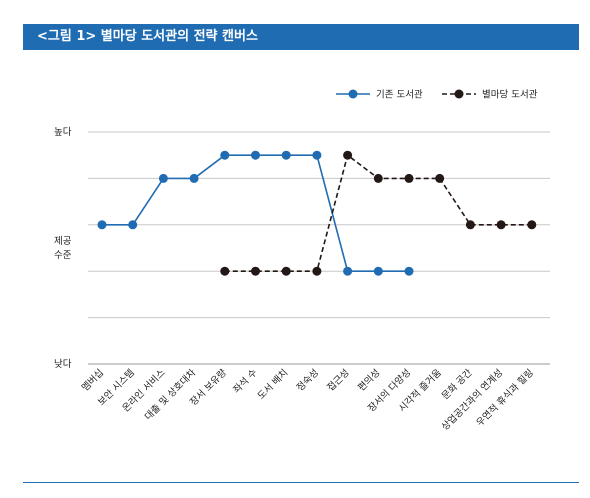 This screenshot has width=590, height=498. Describe the element at coordinates (308, 380) in the screenshot. I see `x-tick-label: 정숙성` at that location.